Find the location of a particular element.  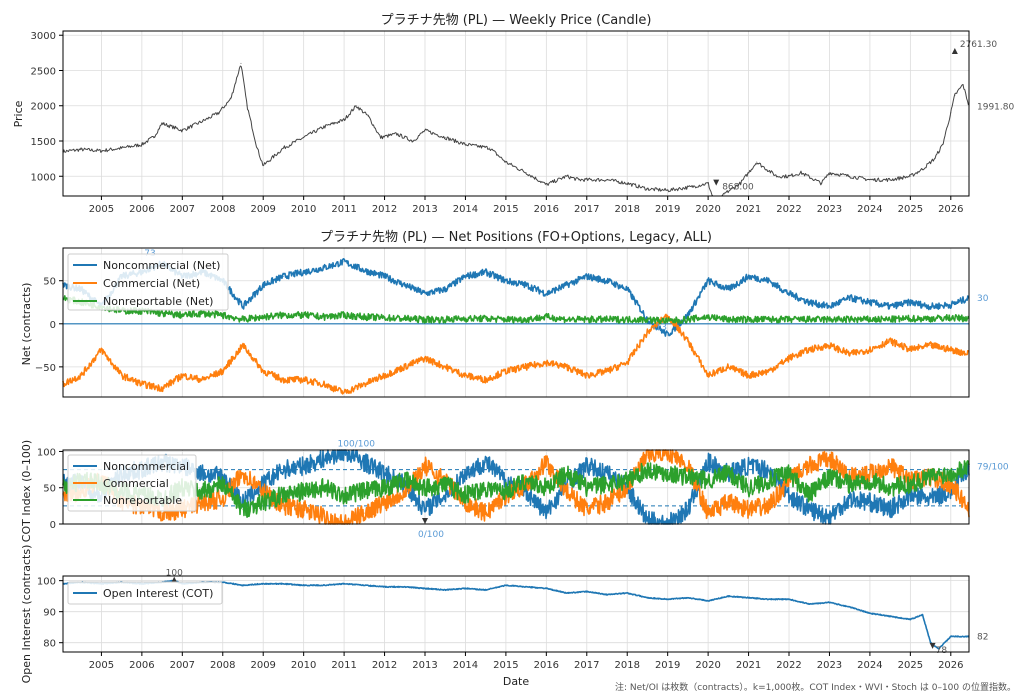

legend-label-commercial-net: Commercial (Net) is located at coordinates (151, 283).